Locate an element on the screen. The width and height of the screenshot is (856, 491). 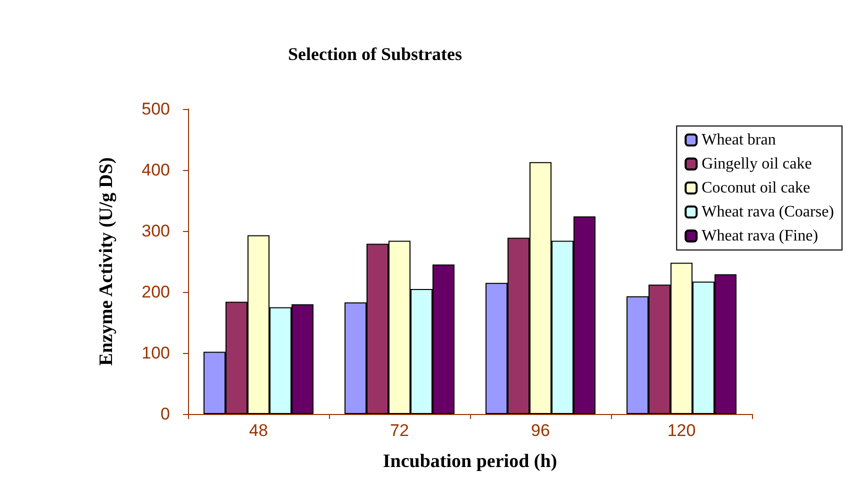
chart-title: Selection of Substrates is located at coordinates (375, 54).